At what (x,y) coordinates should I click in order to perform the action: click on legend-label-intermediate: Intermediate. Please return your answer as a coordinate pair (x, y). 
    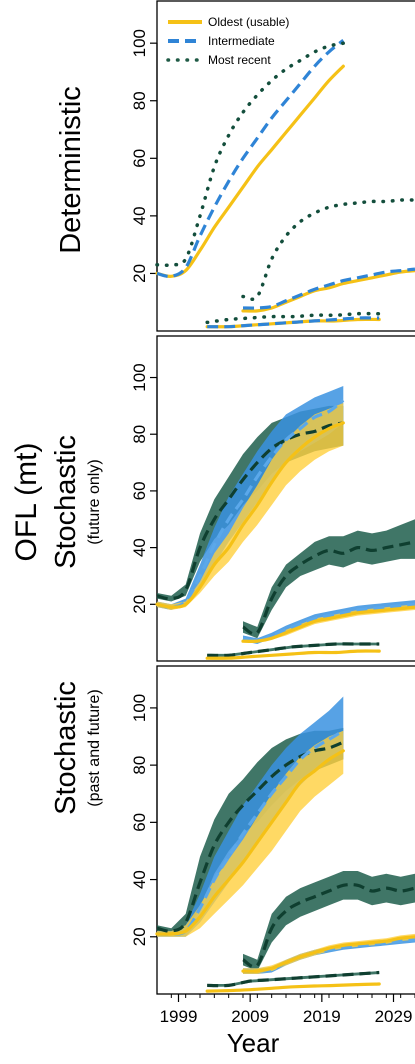
    Looking at the image, I should click on (241, 41).